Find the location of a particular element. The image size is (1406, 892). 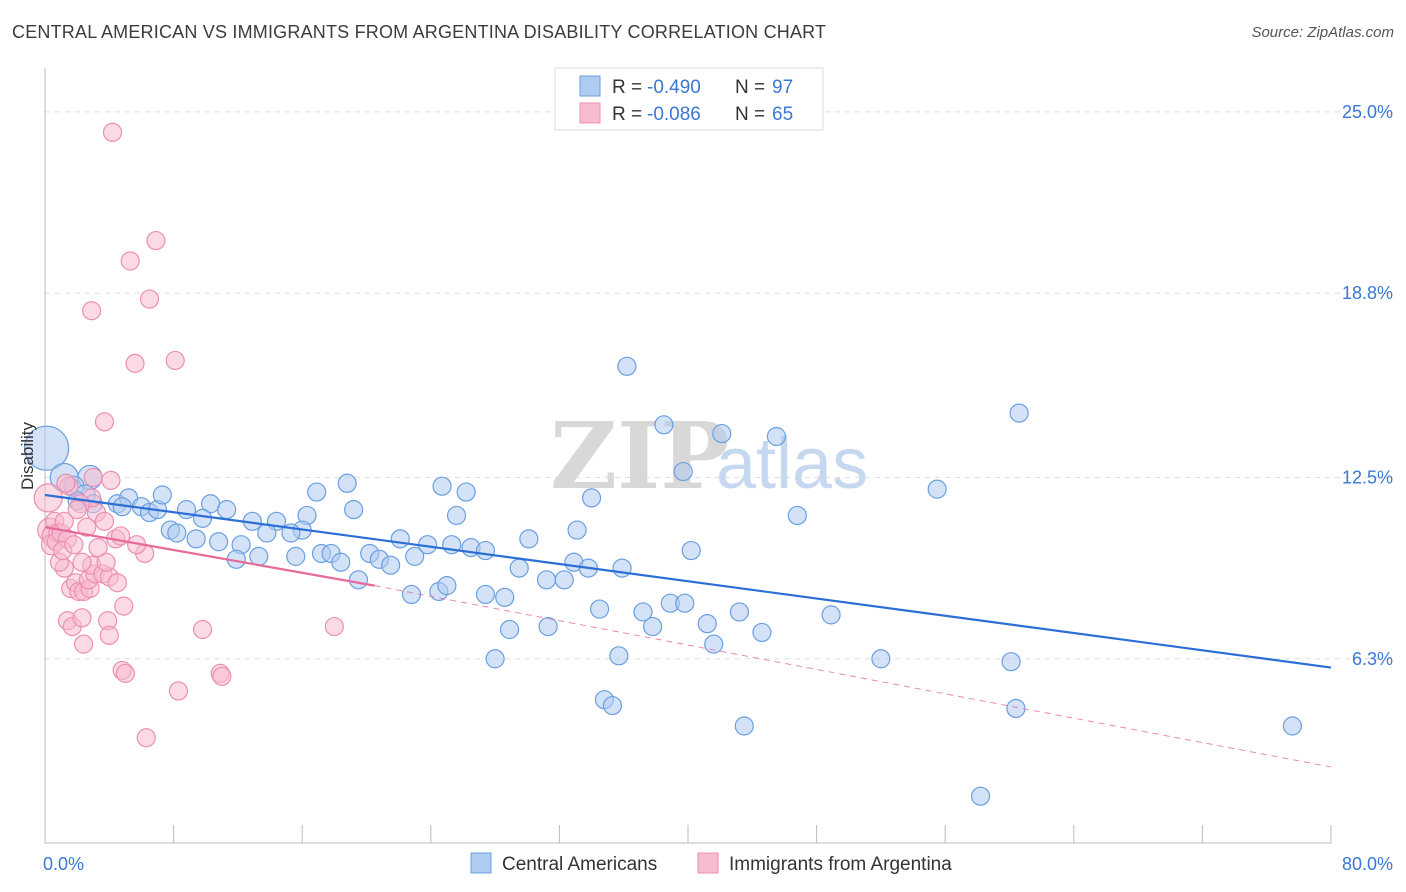

trend-line is located at coordinates (209, 556).